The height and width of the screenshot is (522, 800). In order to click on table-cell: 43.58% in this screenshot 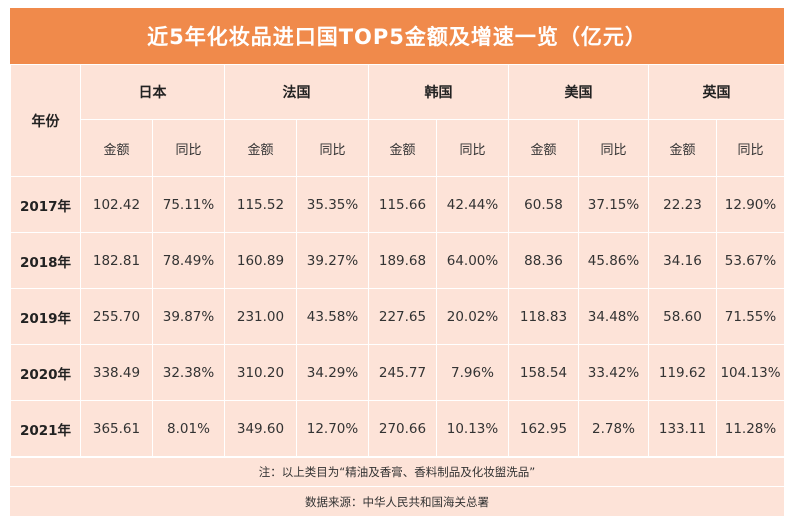, I will do `click(332, 316)`.